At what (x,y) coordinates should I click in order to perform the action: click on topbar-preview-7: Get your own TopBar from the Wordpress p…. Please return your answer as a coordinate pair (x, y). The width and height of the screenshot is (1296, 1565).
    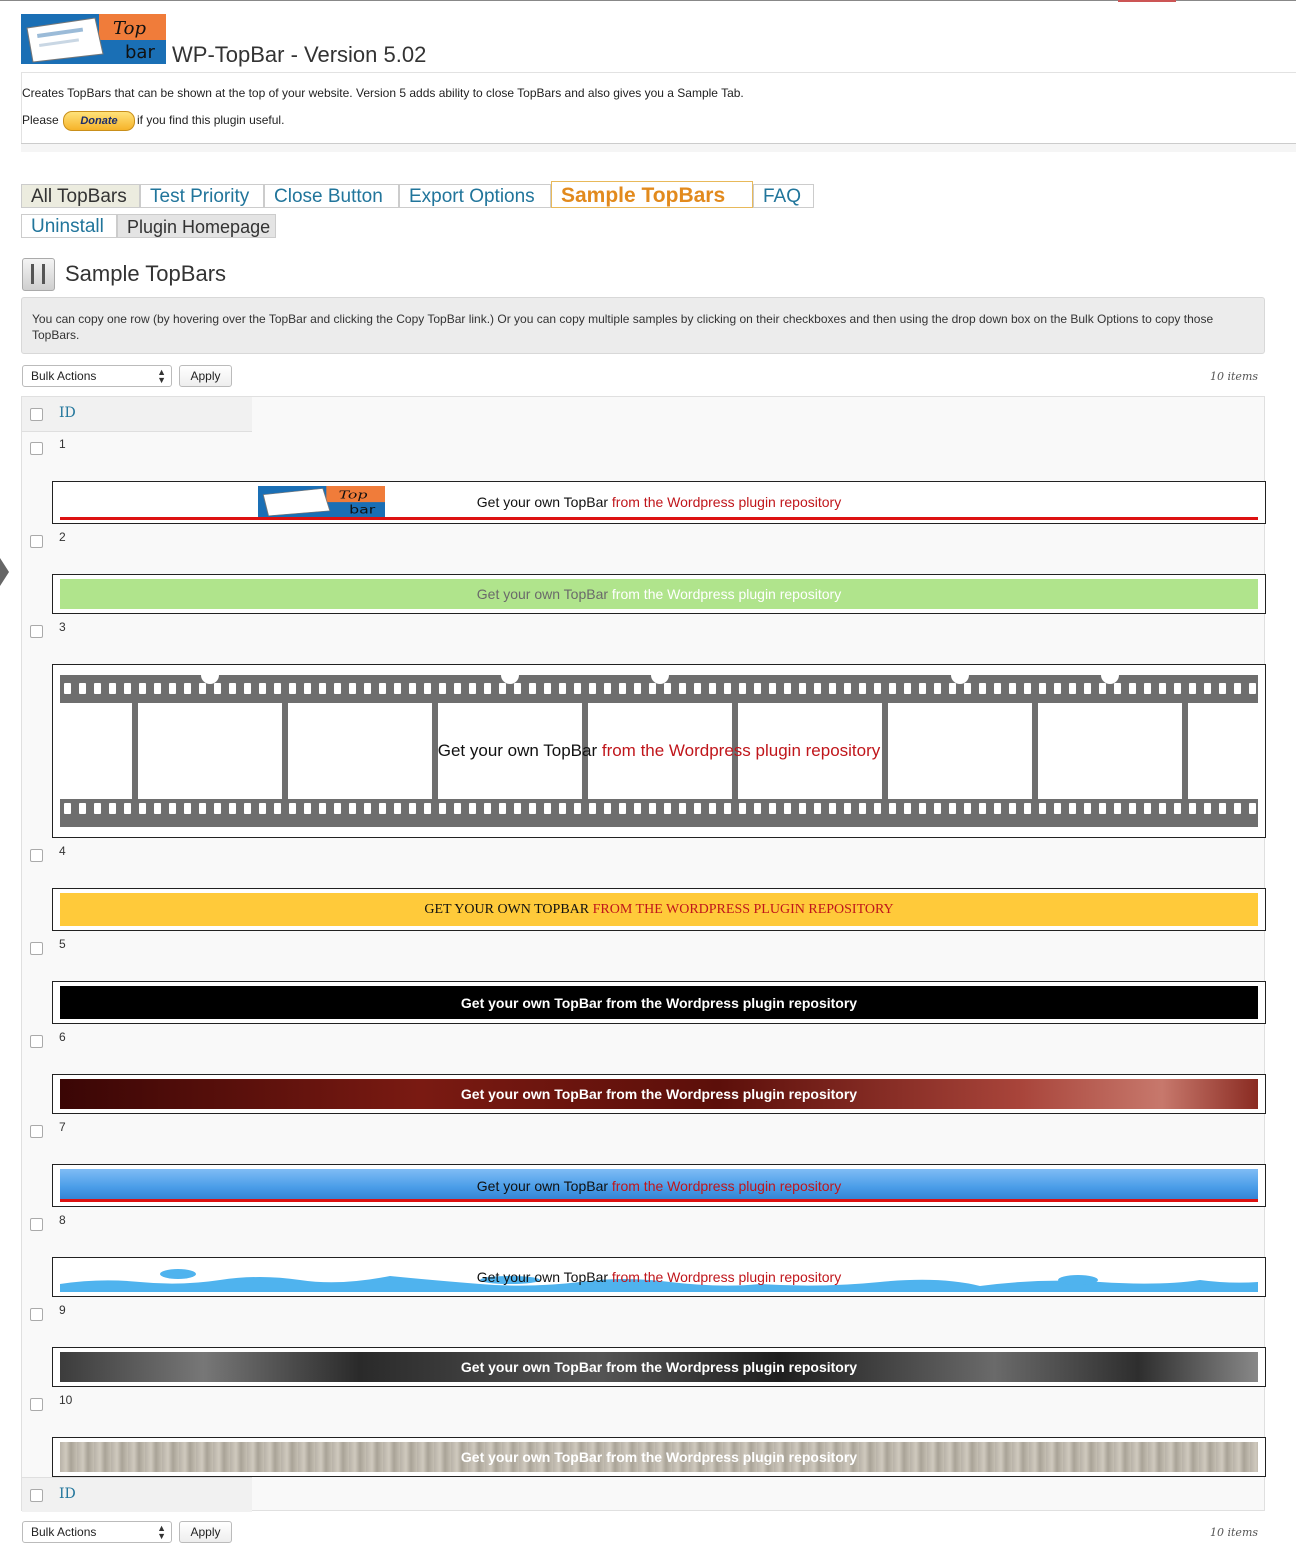
    Looking at the image, I should click on (659, 1185).